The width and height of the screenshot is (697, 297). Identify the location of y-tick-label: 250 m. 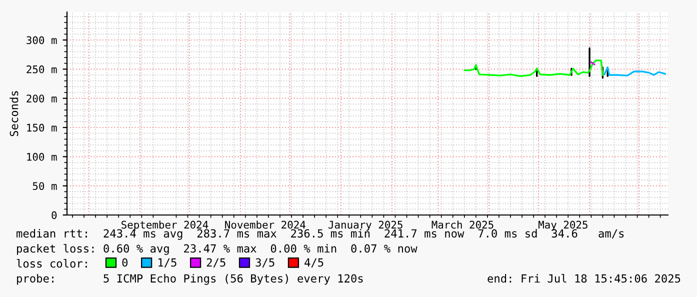
(41, 69).